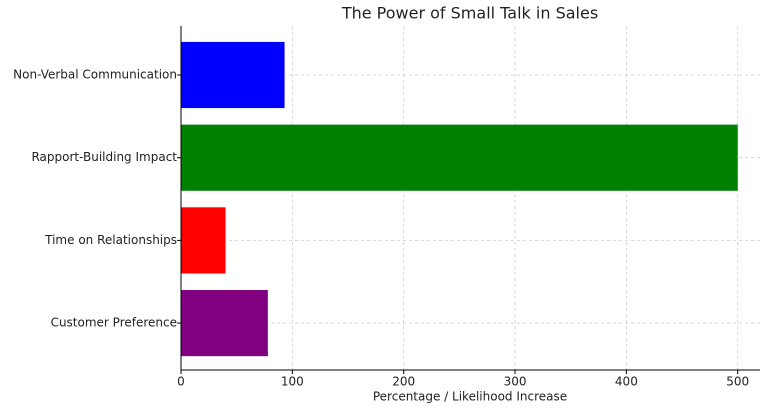 Image resolution: width=768 pixels, height=415 pixels. What do you see at coordinates (737, 382) in the screenshot?
I see `x-tick-label: 500` at bounding box center [737, 382].